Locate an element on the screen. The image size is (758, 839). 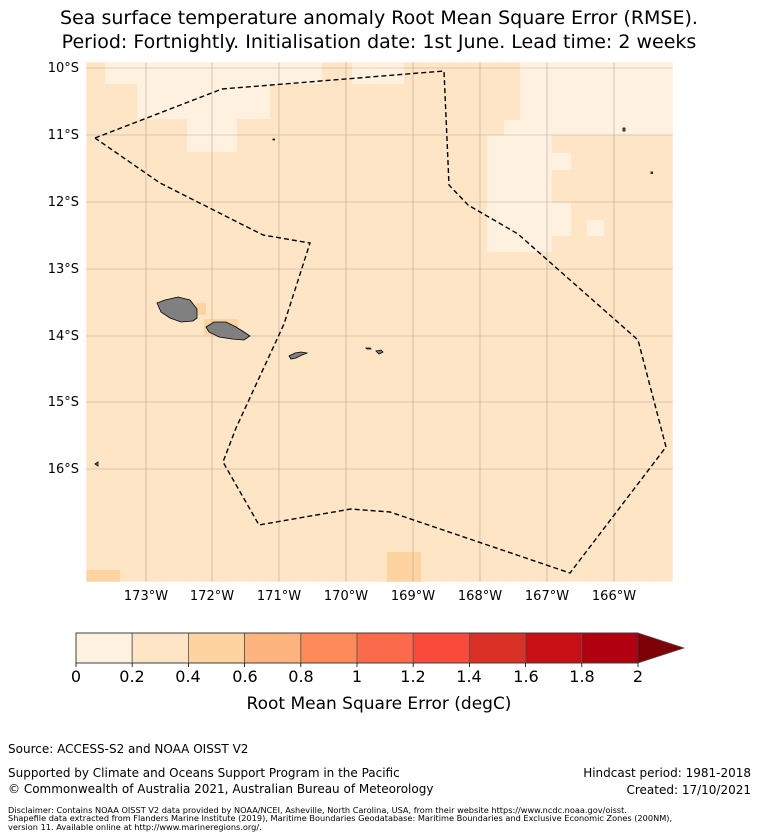
colorbar-extend-arrow is located at coordinates (661, 648).